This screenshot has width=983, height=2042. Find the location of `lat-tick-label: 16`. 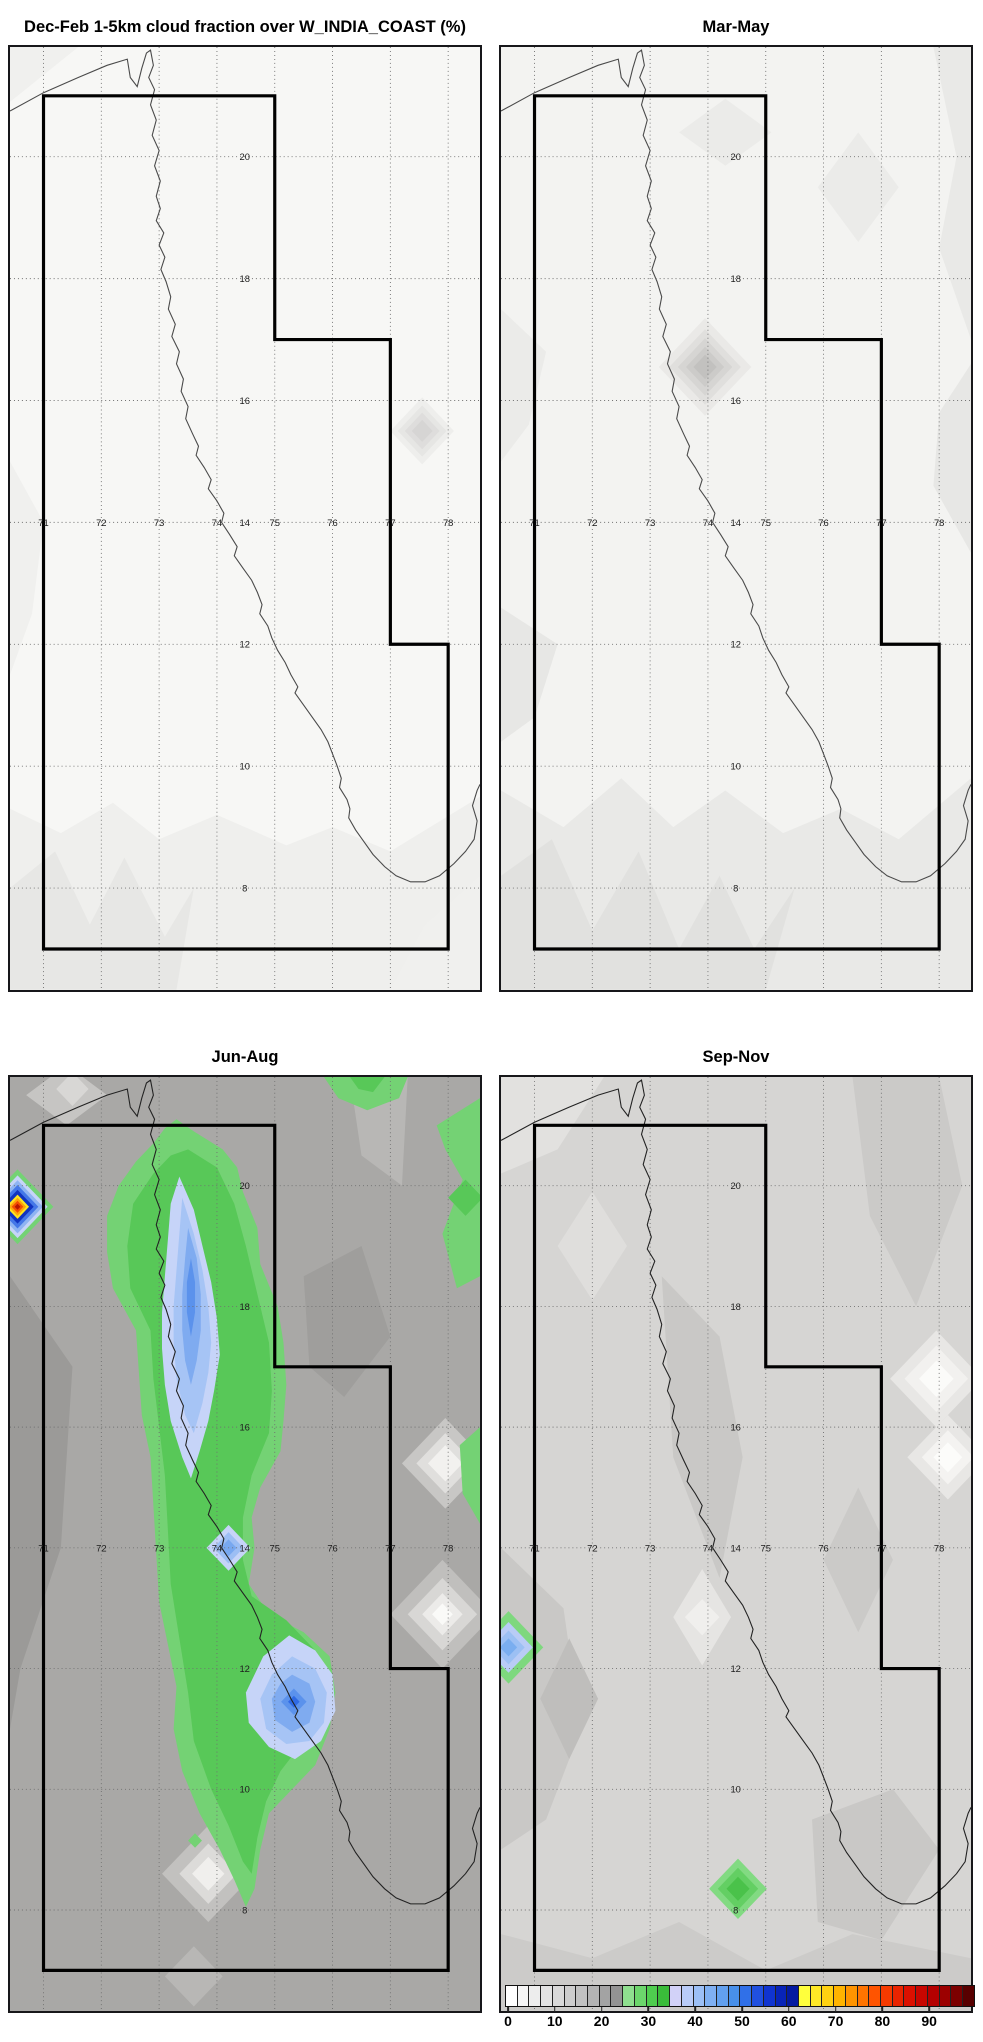

lat-tick-label: 16 is located at coordinates (735, 400).